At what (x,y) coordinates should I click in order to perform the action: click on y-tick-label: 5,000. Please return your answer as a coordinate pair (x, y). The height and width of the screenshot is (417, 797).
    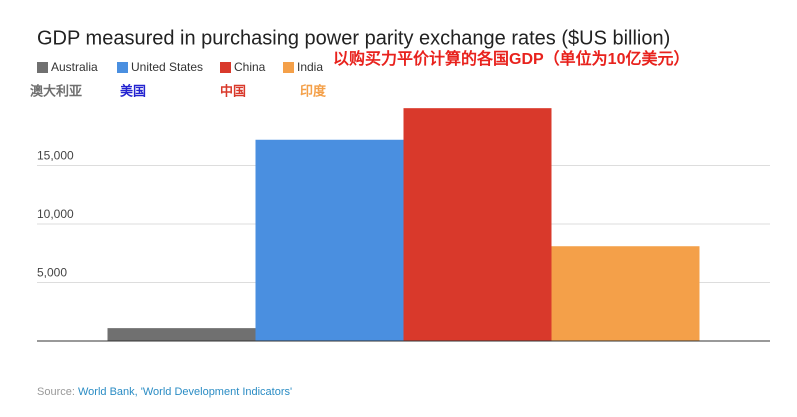
    Looking at the image, I should click on (52, 273).